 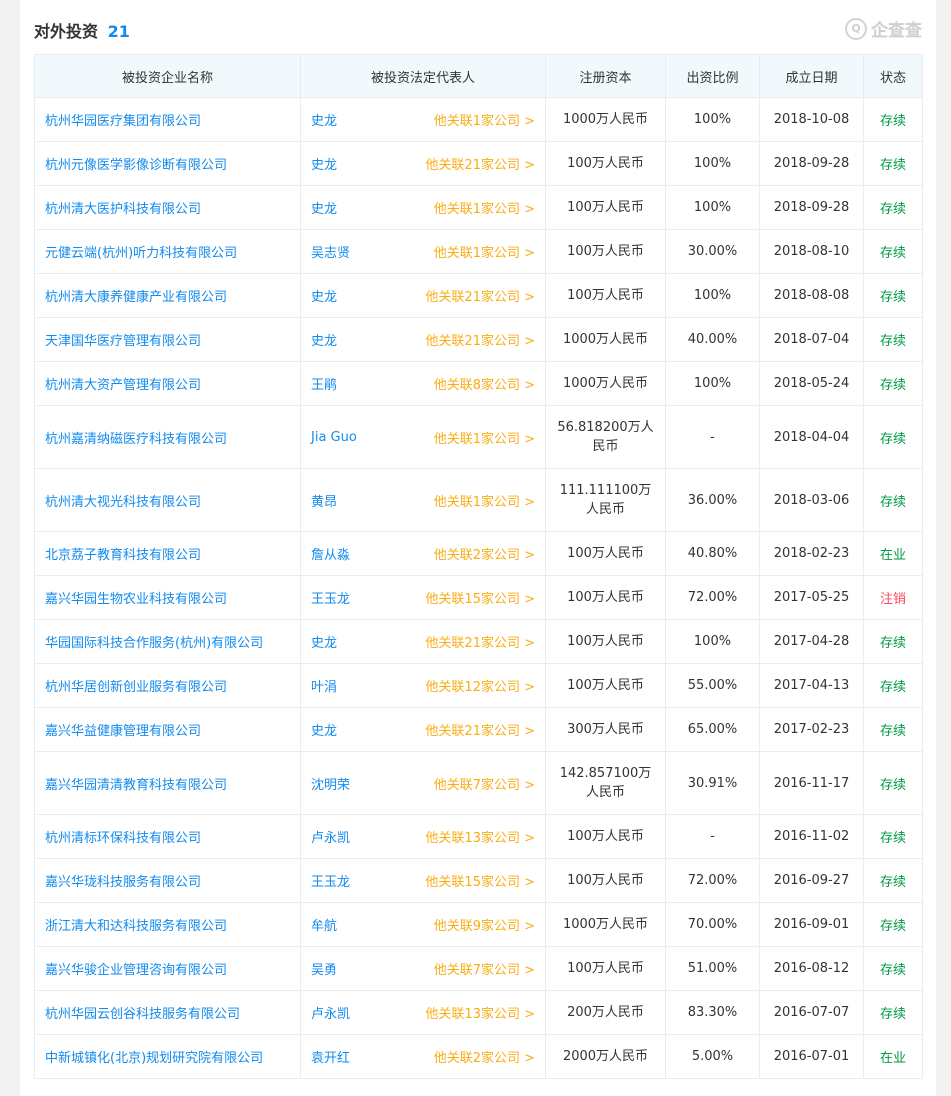 I want to click on related-companies-link: 他关联8家公司 >, so click(x=484, y=385).